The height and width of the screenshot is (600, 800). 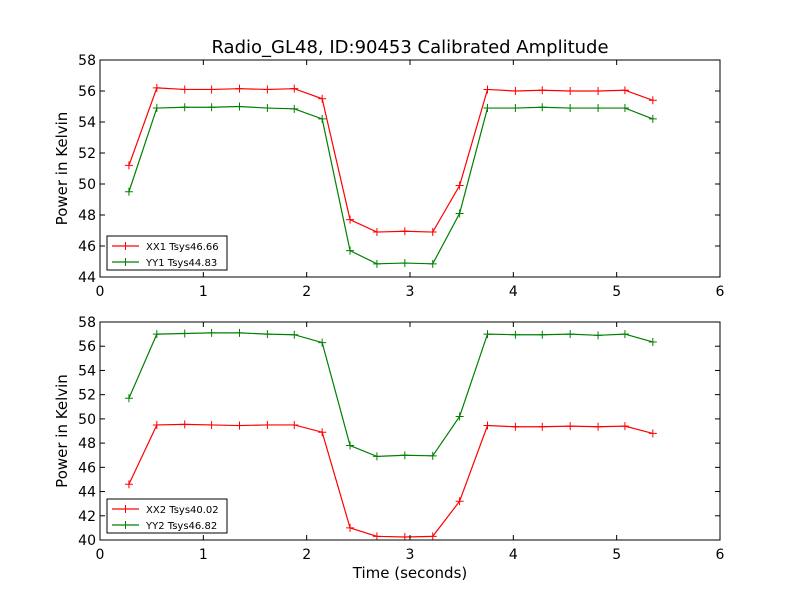 I want to click on legend: XX2 Tsys40.02 YY2 Tsys46.82, so click(x=167, y=516).